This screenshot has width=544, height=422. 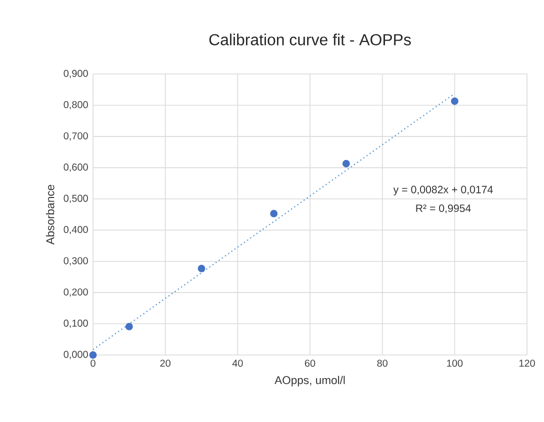 What do you see at coordinates (76, 261) in the screenshot?
I see `y-tick-label: 0,300` at bounding box center [76, 261].